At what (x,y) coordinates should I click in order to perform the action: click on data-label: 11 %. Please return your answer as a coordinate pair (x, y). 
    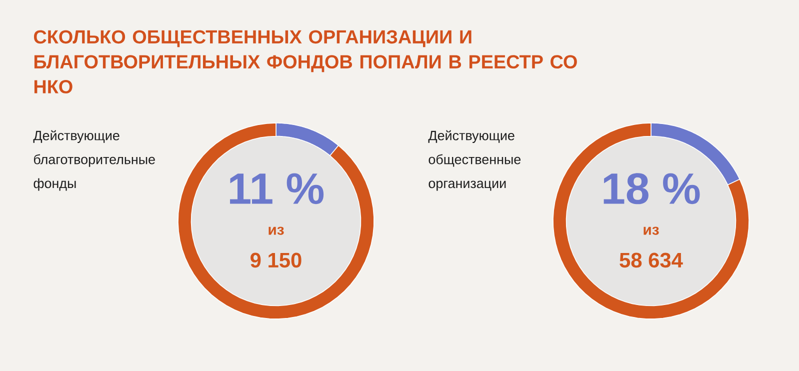
    Looking at the image, I should click on (277, 188).